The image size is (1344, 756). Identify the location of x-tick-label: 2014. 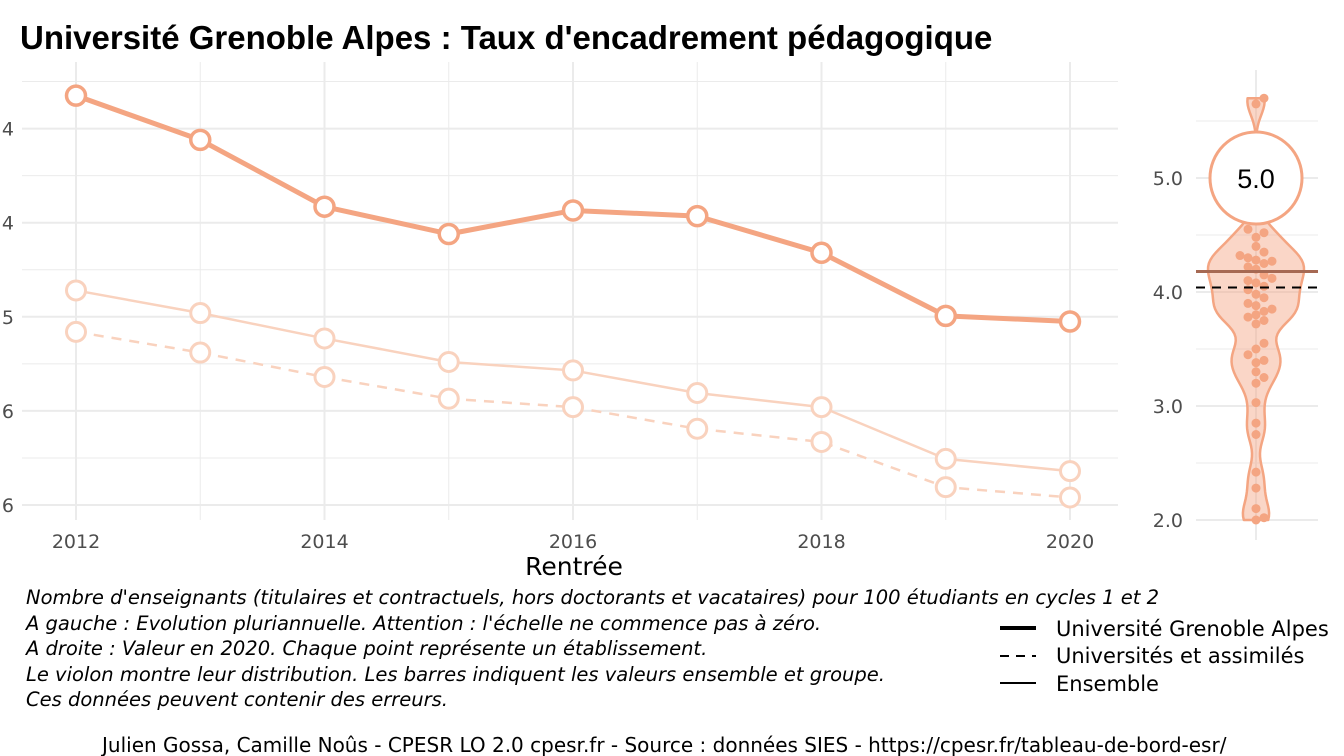
(324, 542).